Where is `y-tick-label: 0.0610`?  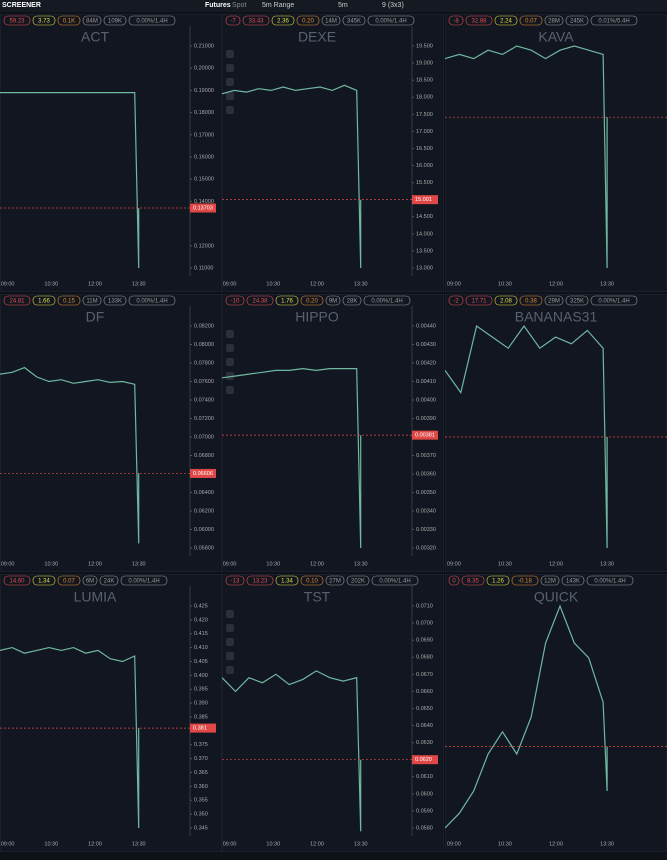
y-tick-label: 0.0610 is located at coordinates (424, 777).